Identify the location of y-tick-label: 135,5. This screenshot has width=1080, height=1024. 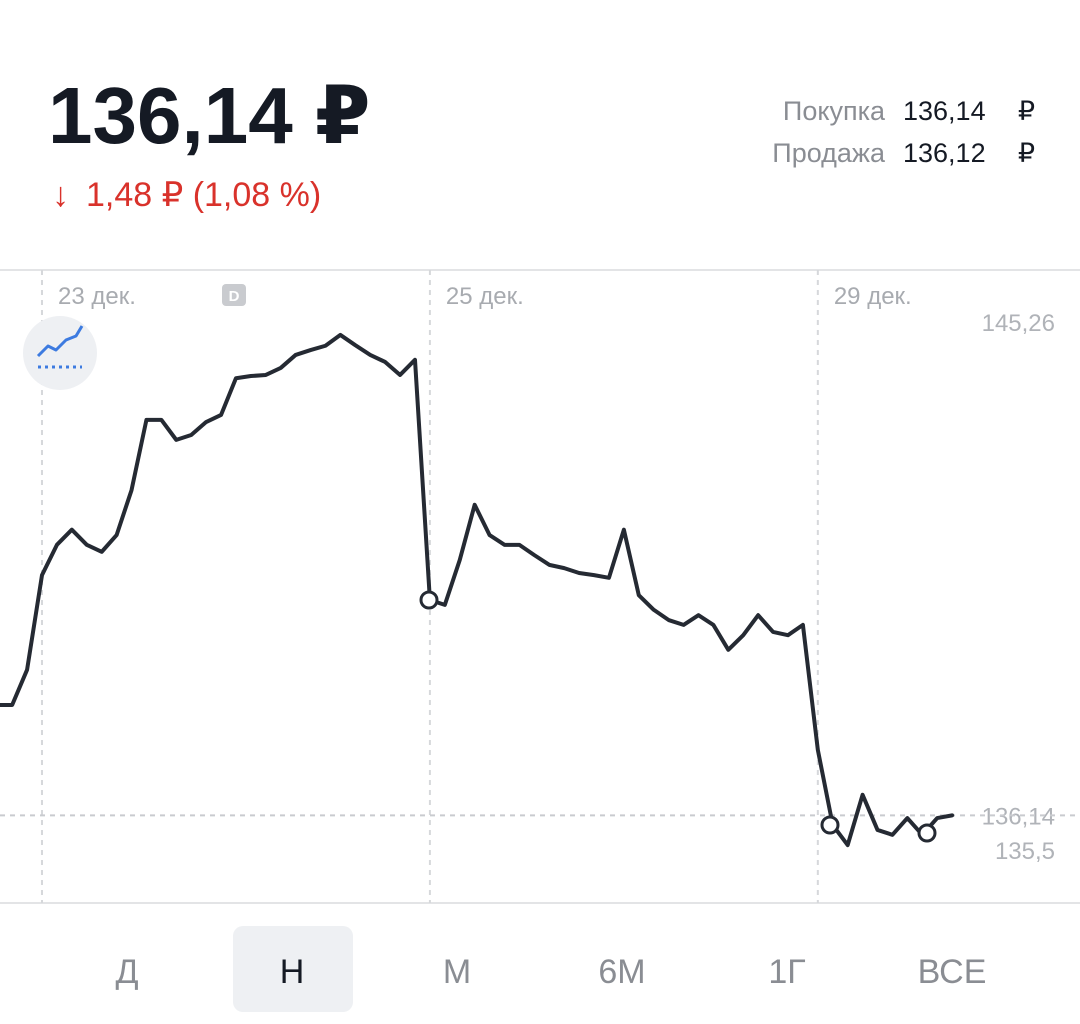
(1025, 851).